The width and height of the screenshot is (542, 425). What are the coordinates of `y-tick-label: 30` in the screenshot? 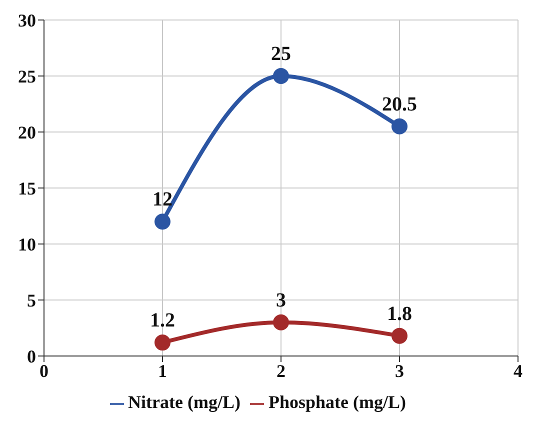 It's located at (27, 20).